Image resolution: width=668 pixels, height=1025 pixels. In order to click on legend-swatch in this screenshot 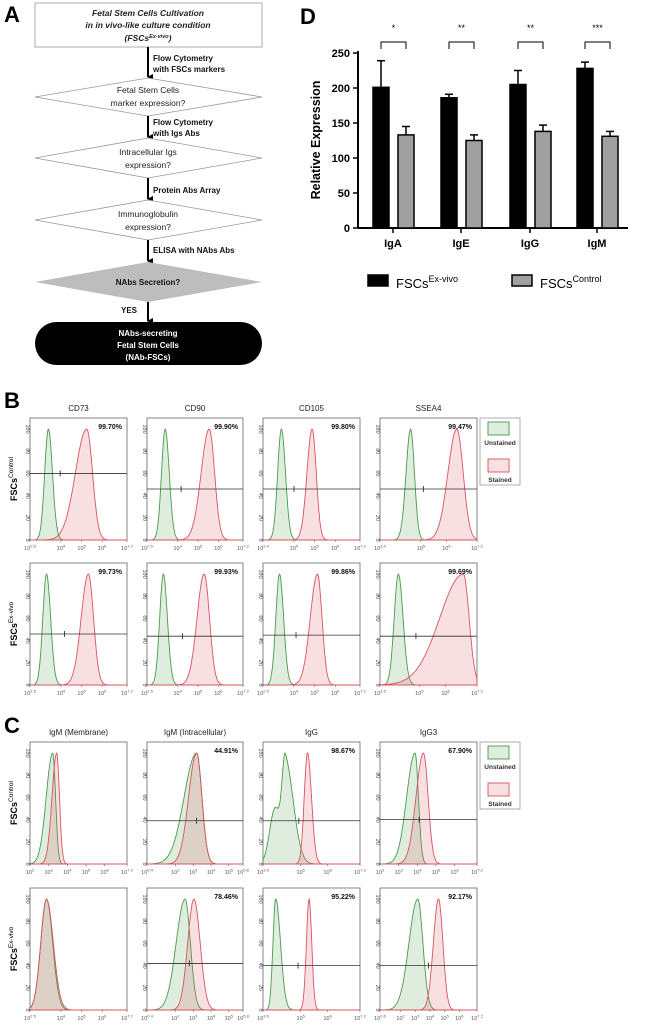, I will do `click(522, 280)`.